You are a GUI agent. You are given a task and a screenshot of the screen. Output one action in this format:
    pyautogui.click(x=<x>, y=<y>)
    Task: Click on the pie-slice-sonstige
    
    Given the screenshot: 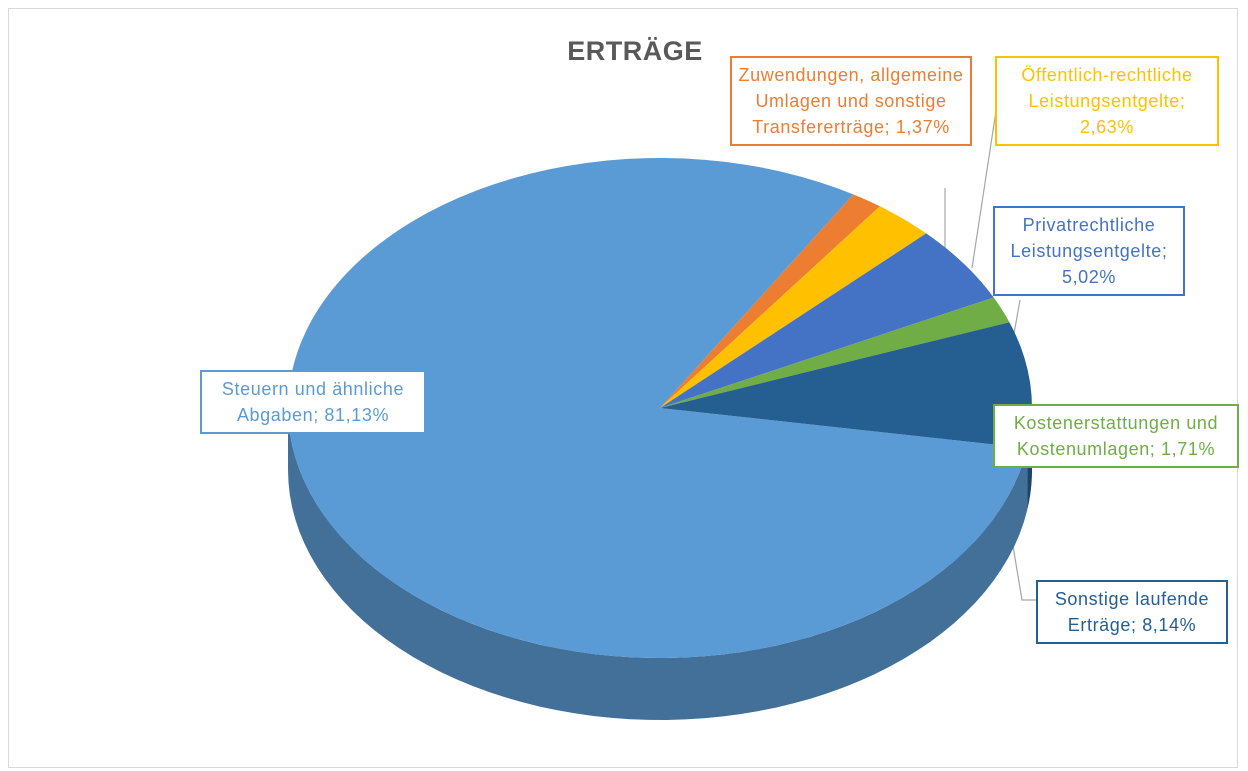 What is the action you would take?
    pyautogui.click(x=846, y=385)
    